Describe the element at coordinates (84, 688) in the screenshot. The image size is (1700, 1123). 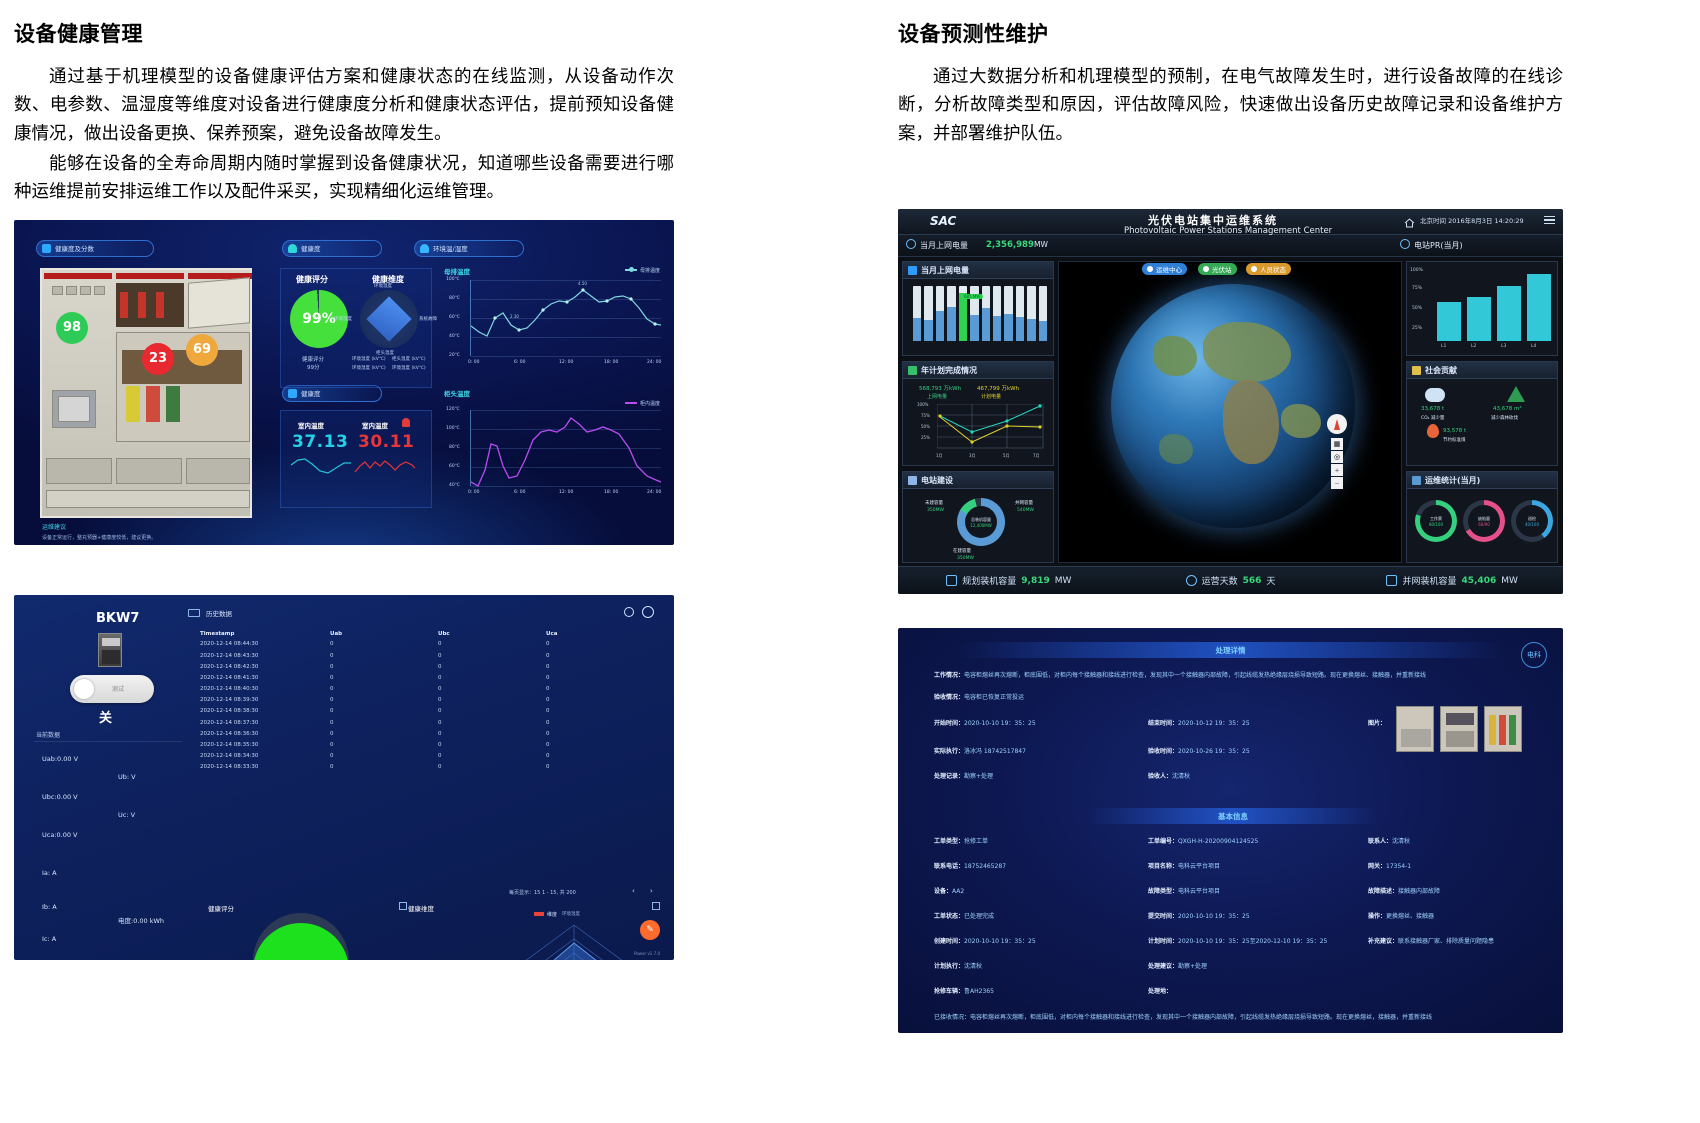
I see `toggle-knob` at that location.